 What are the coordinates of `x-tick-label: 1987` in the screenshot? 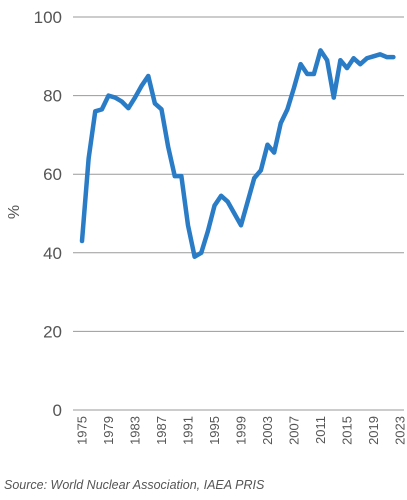 It's located at (161, 430).